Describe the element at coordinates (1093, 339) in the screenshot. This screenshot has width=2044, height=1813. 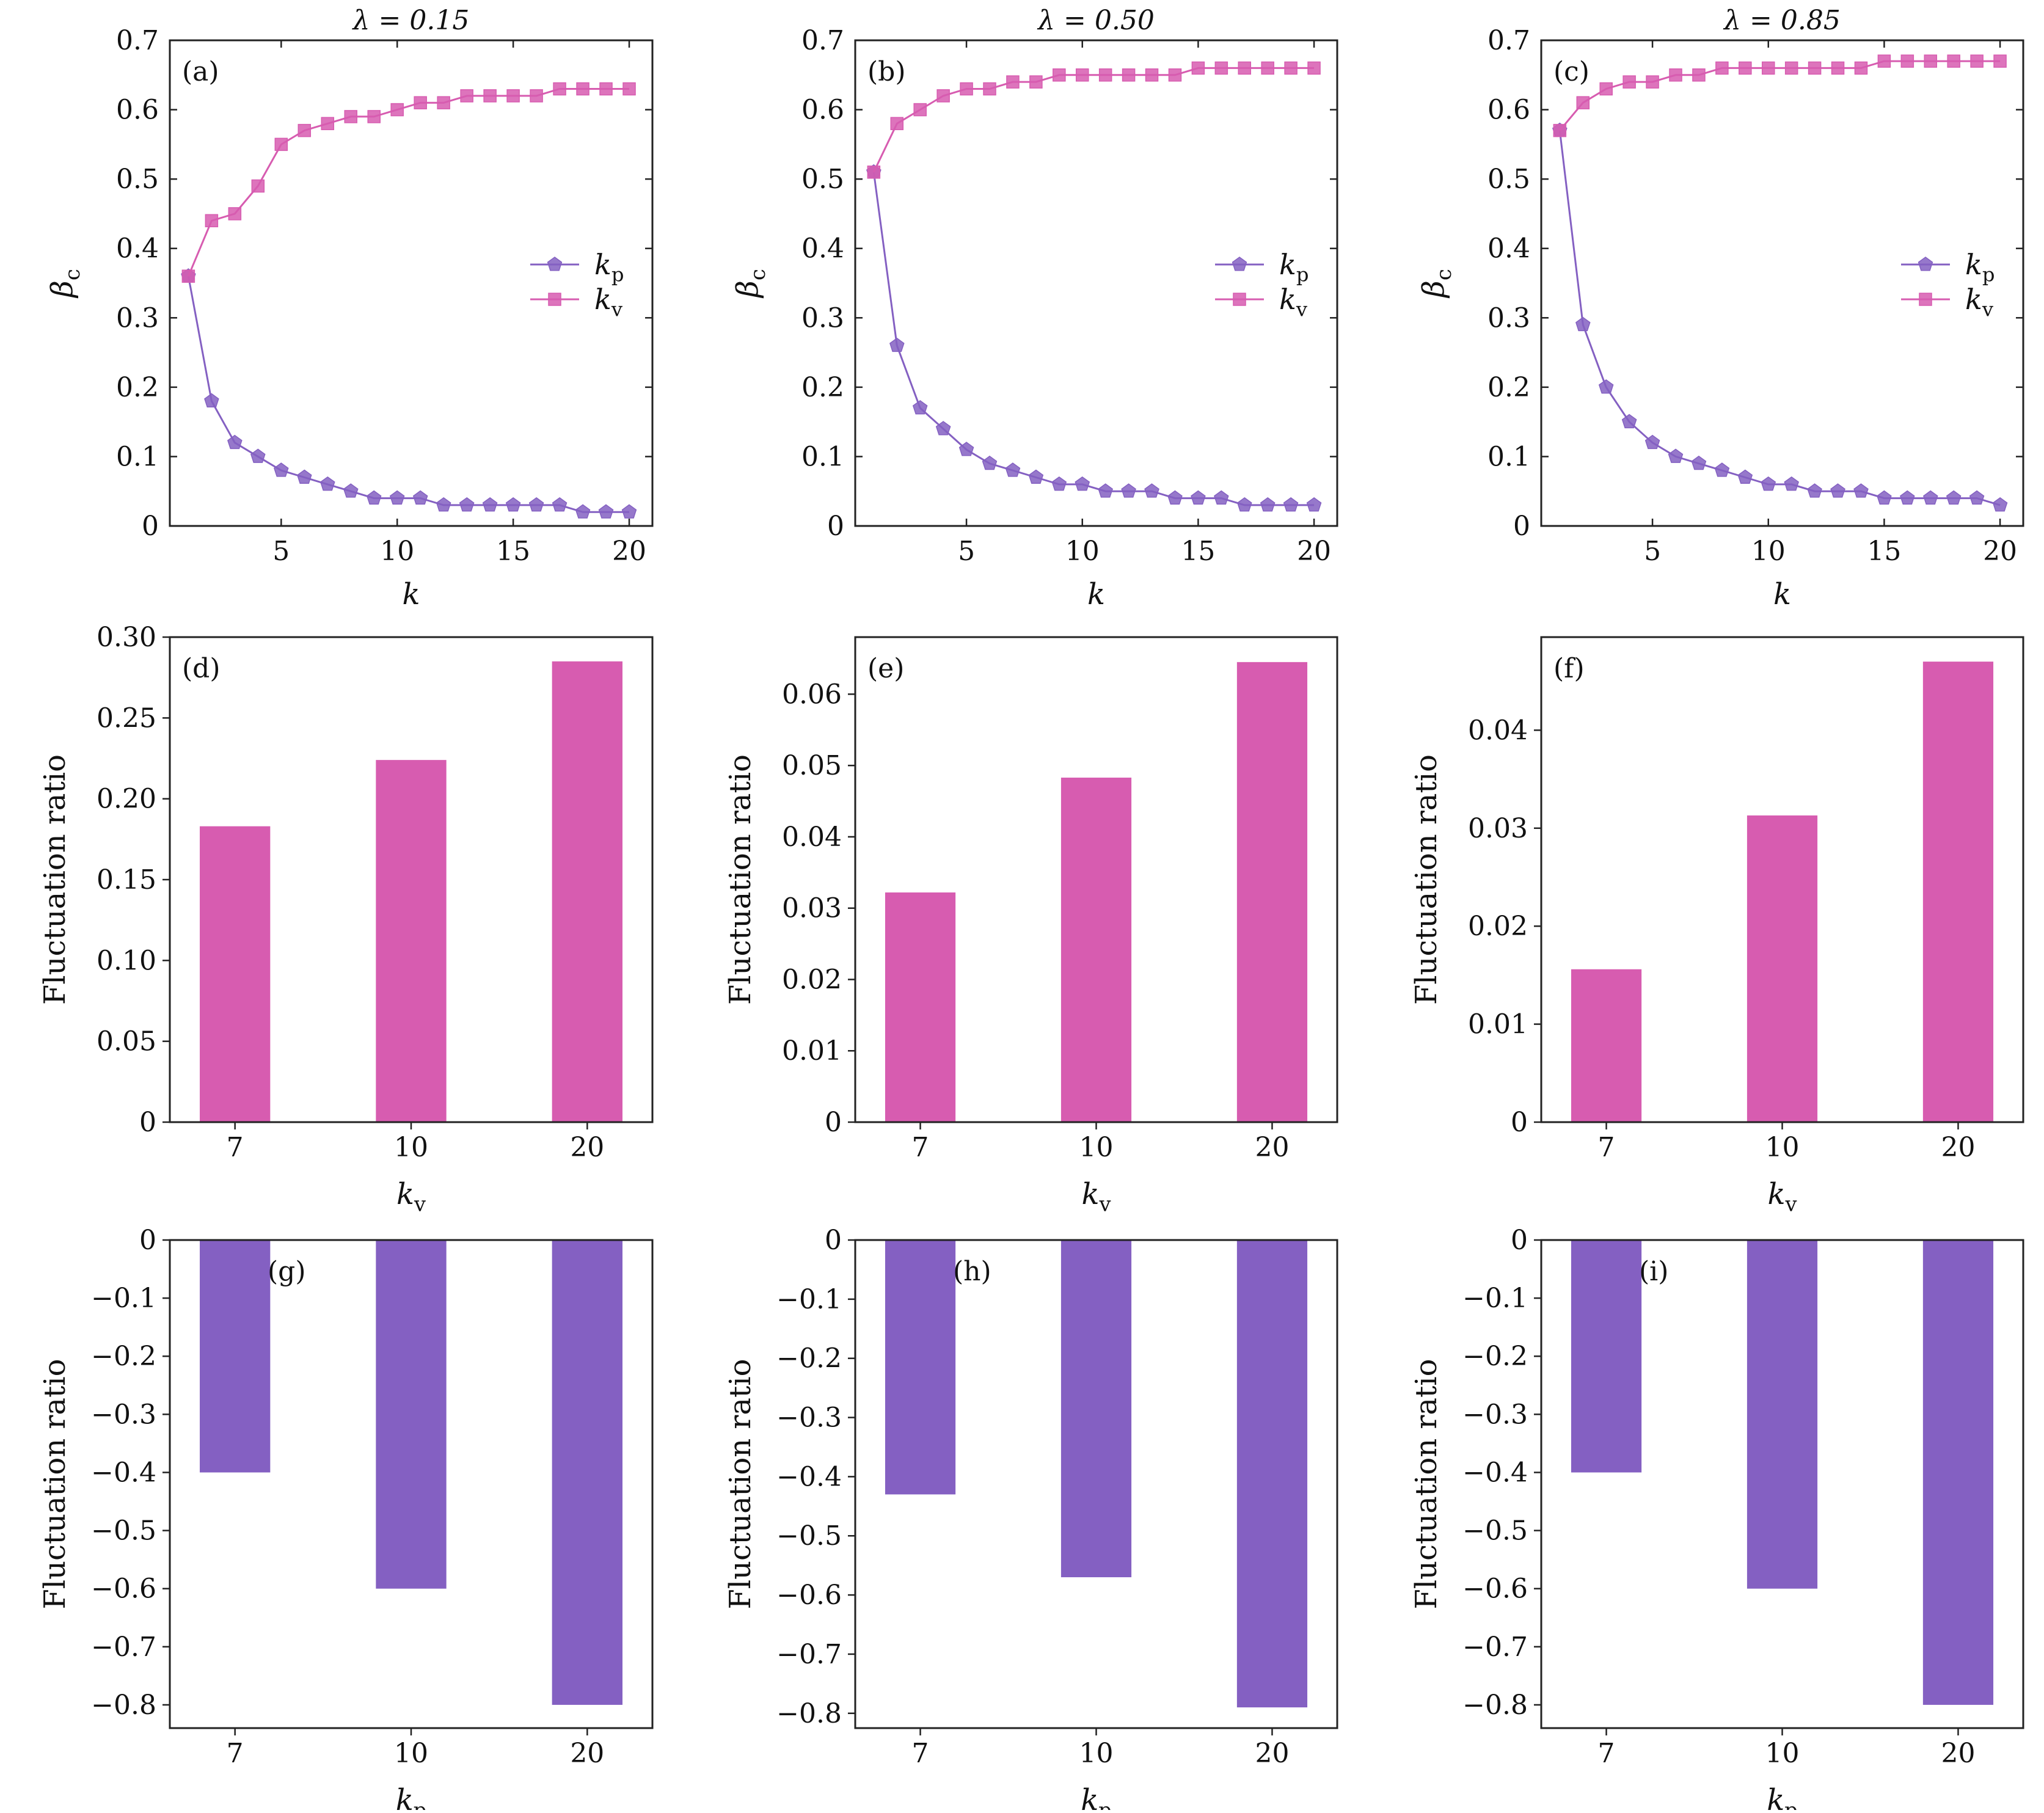
I see `series-line-kp` at that location.